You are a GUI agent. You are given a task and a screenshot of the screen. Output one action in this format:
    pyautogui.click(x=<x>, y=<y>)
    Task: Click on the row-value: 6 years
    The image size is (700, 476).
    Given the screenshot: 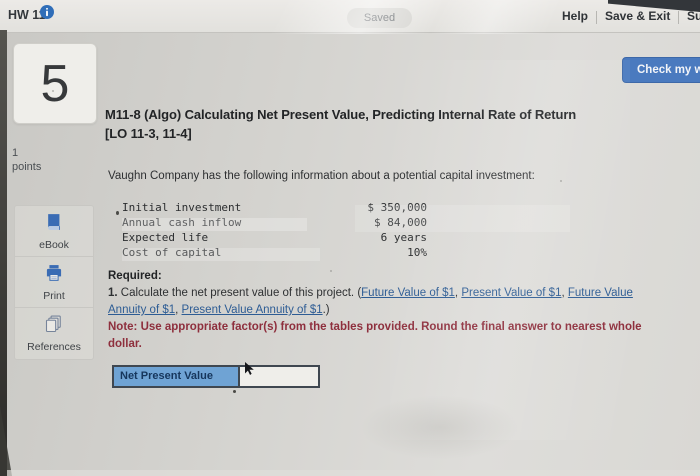 What is the action you would take?
    pyautogui.click(x=403, y=237)
    